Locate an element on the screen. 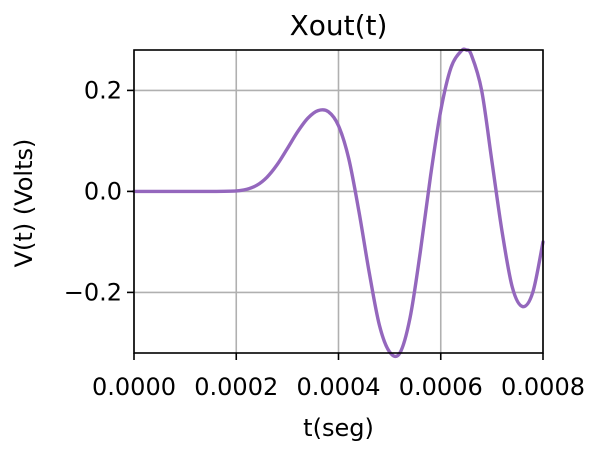 The width and height of the screenshot is (600, 450). x-tick-label: 0.0000 is located at coordinates (134, 387).